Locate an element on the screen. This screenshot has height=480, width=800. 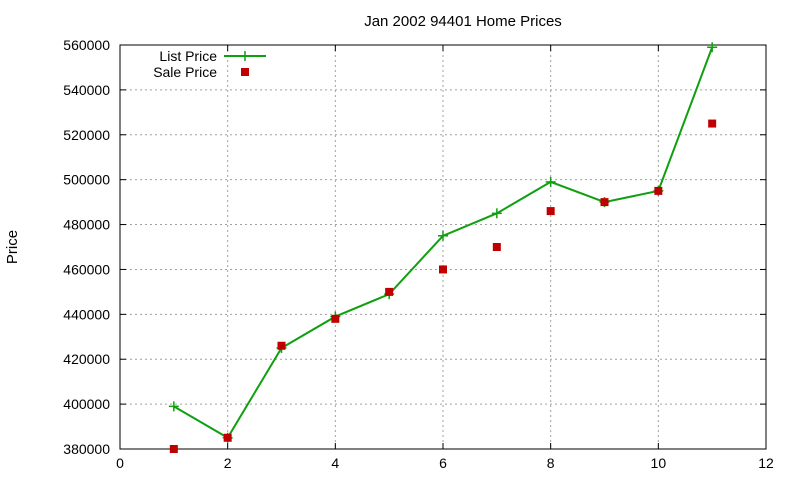
x-tick-label: 4 is located at coordinates (335, 463).